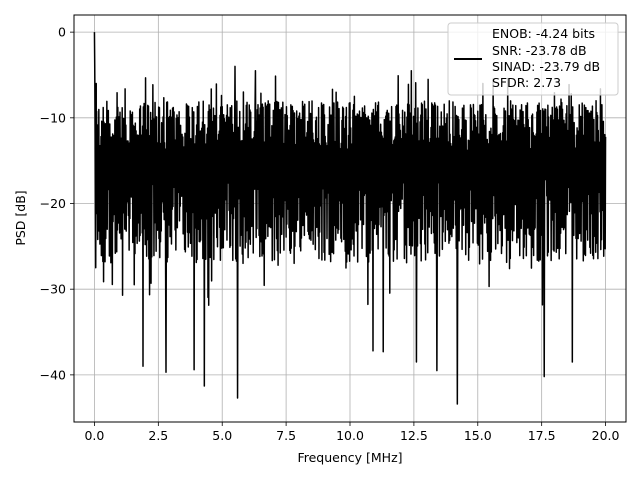  What do you see at coordinates (546, 66) in the screenshot?
I see `legend-line-sinad: SINAD: -23.79 dB` at bounding box center [546, 66].